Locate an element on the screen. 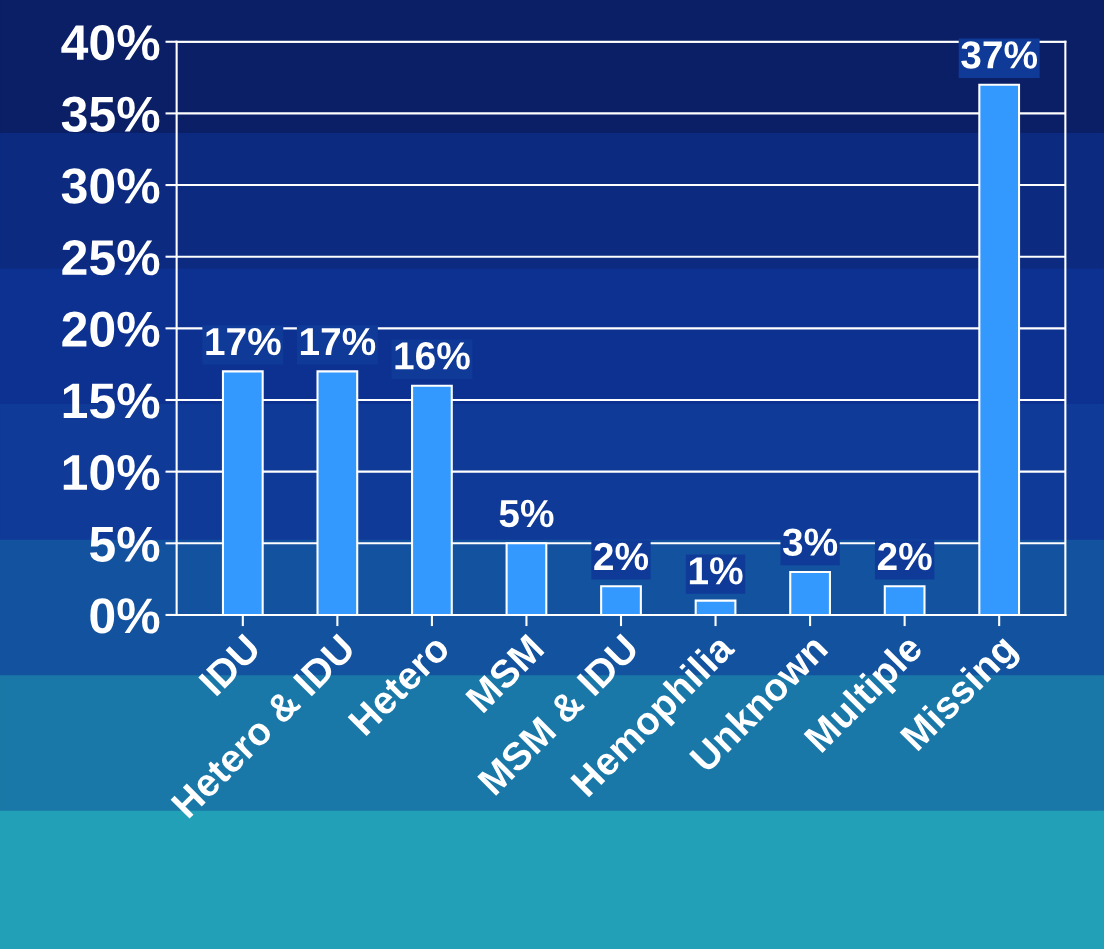  data-label: 16% is located at coordinates (432, 356).